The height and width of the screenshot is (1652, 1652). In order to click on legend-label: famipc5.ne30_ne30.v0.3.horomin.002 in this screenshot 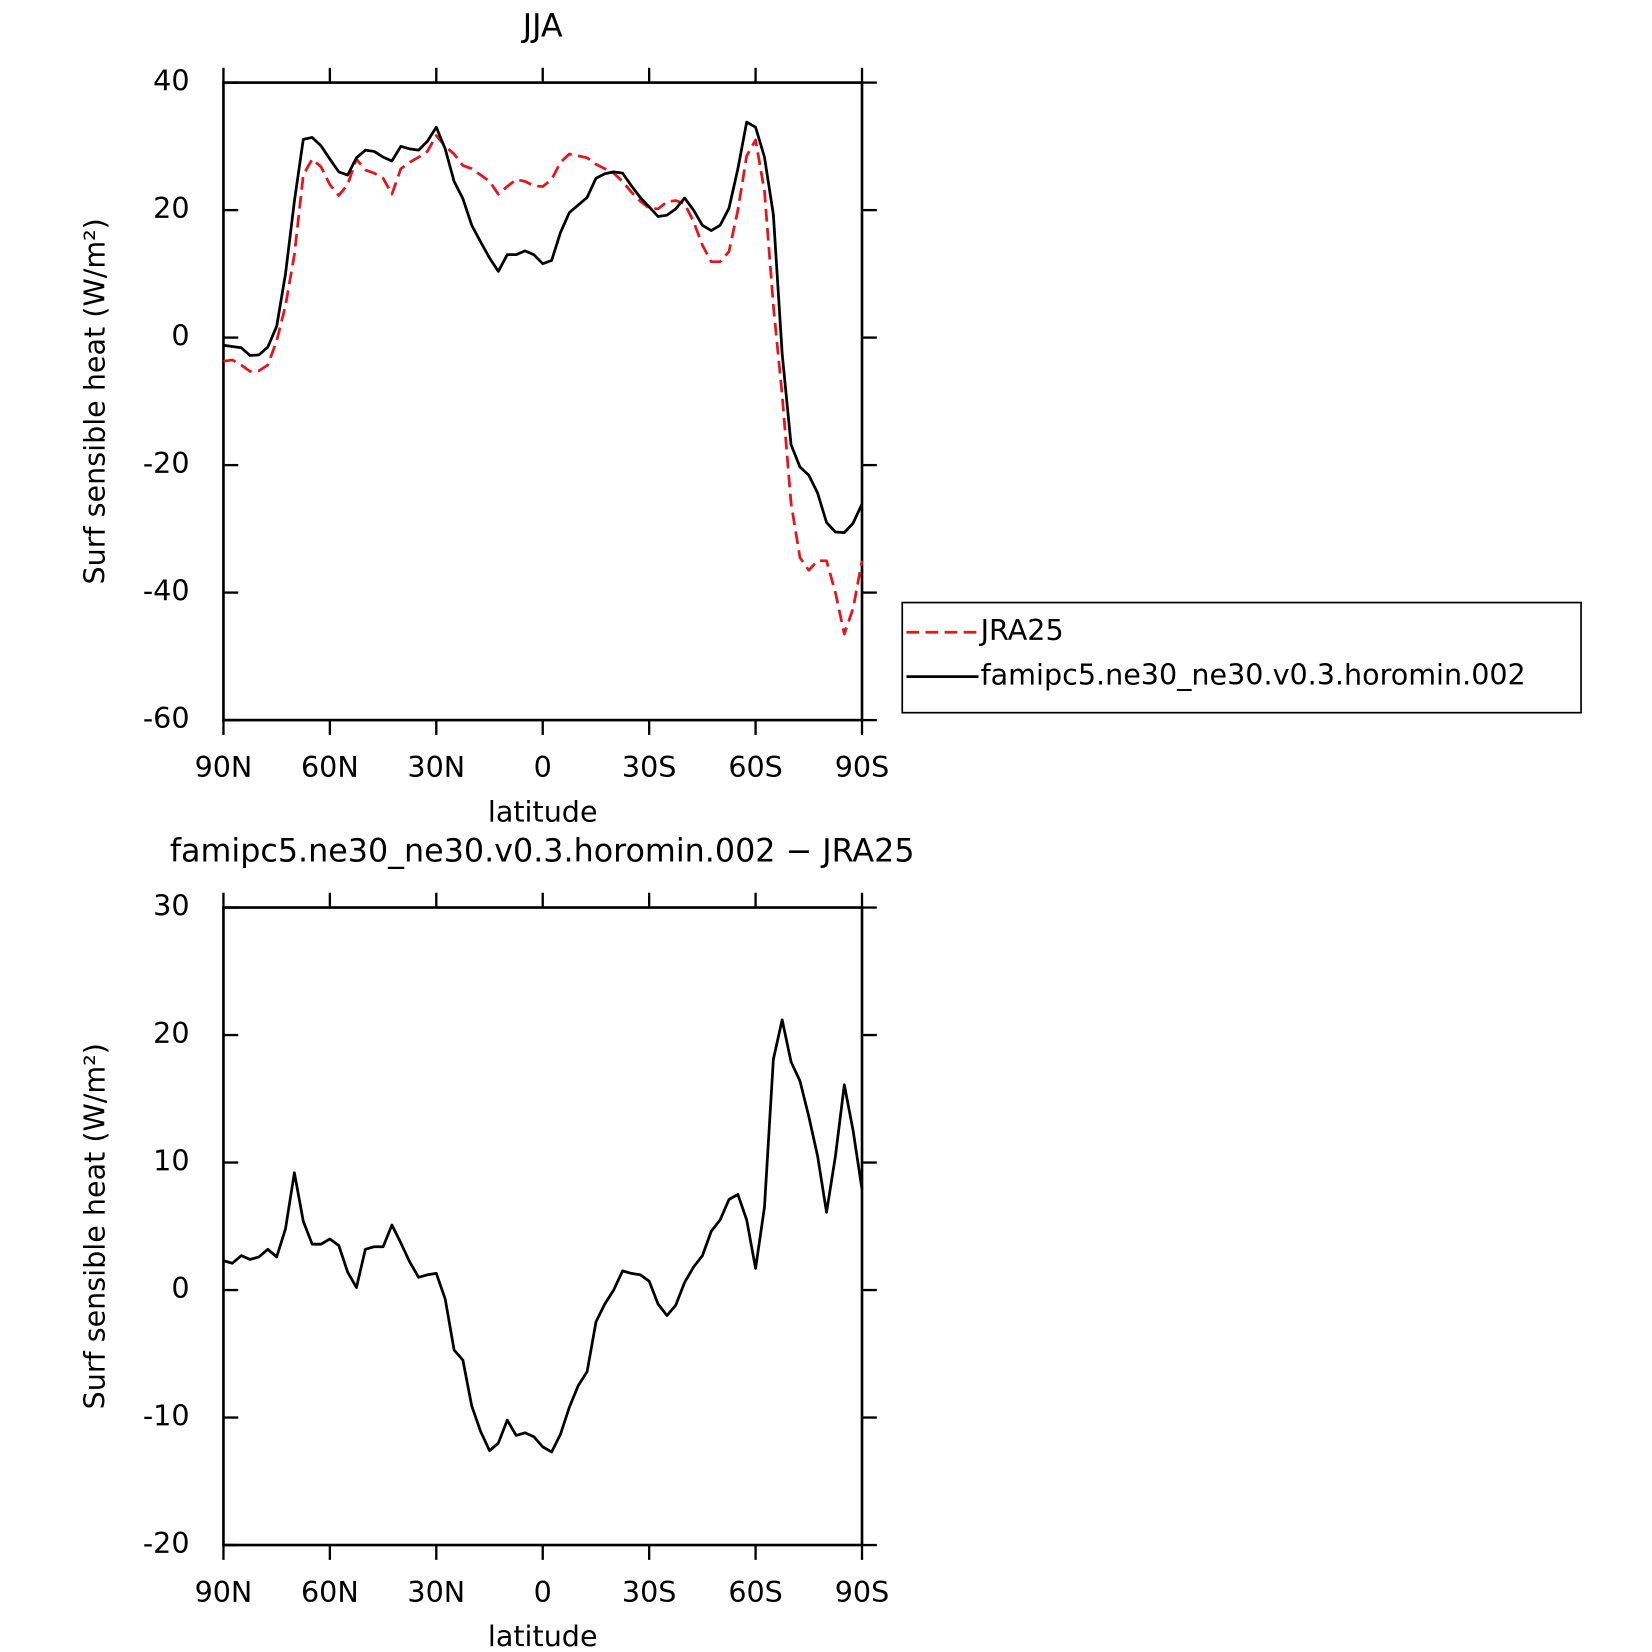, I will do `click(1253, 675)`.